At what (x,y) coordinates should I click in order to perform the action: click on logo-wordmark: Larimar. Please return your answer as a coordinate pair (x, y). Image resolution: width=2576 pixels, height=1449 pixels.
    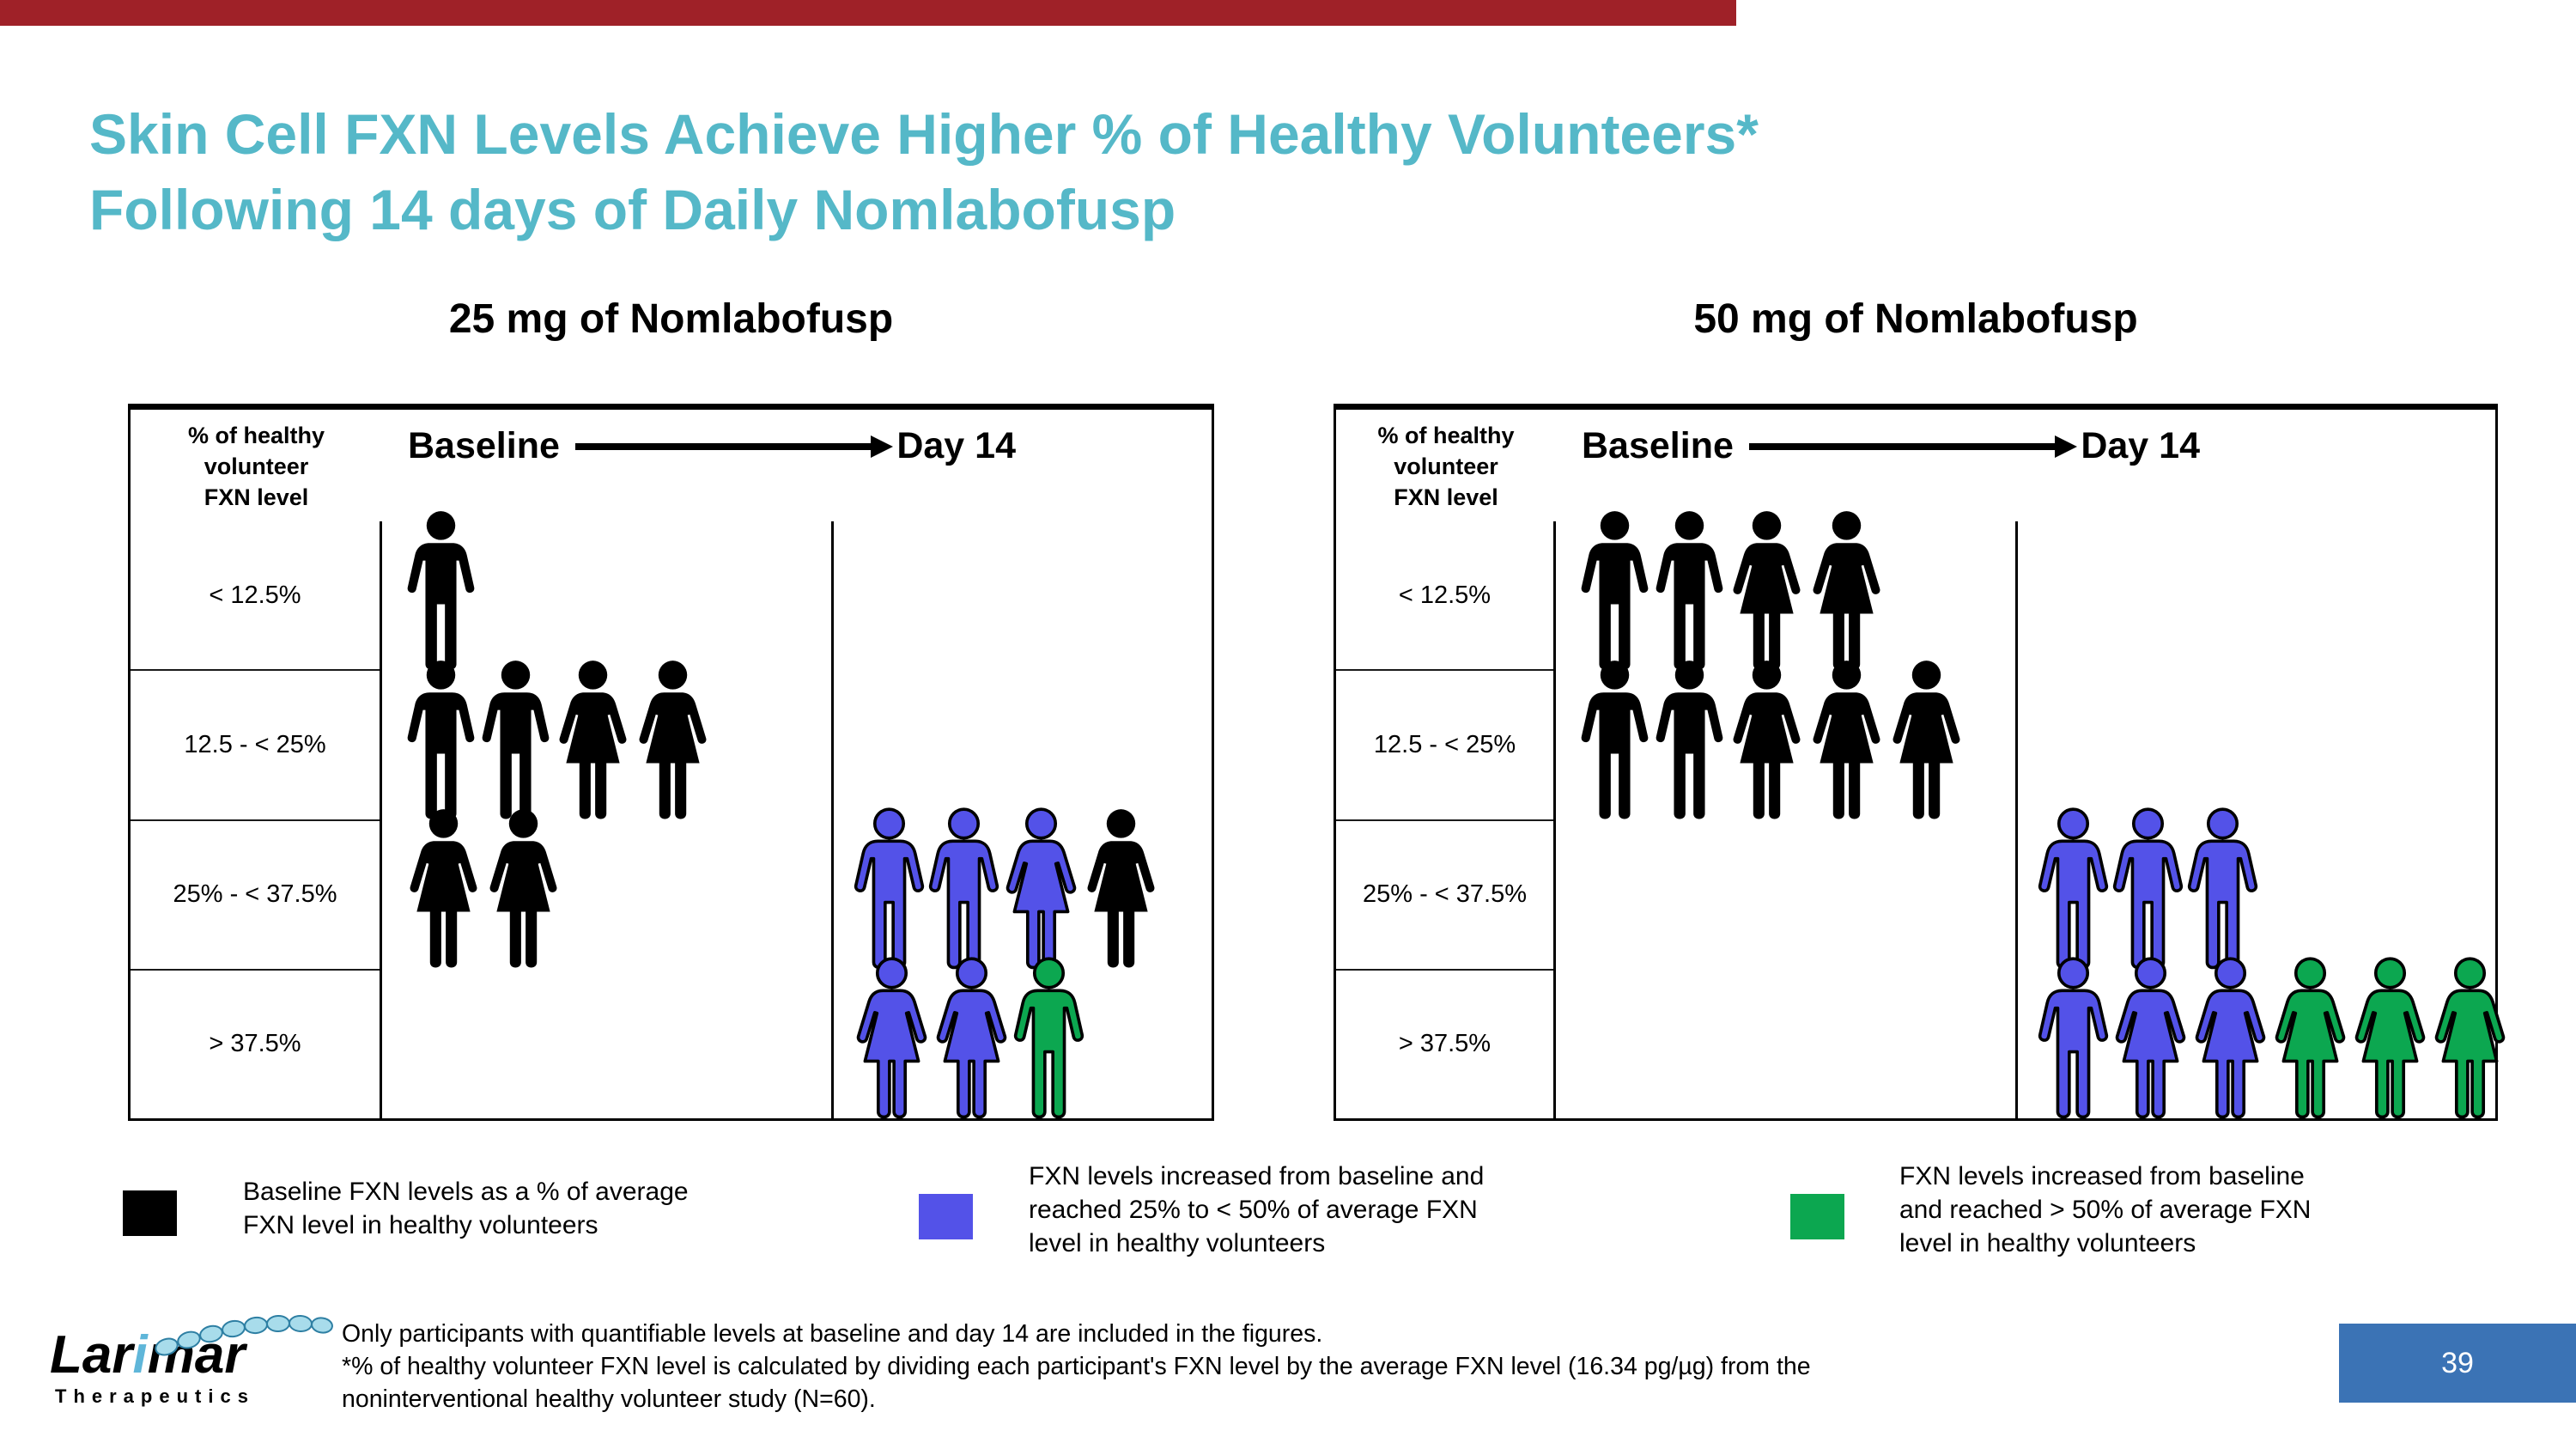
    Looking at the image, I should click on (191, 1355).